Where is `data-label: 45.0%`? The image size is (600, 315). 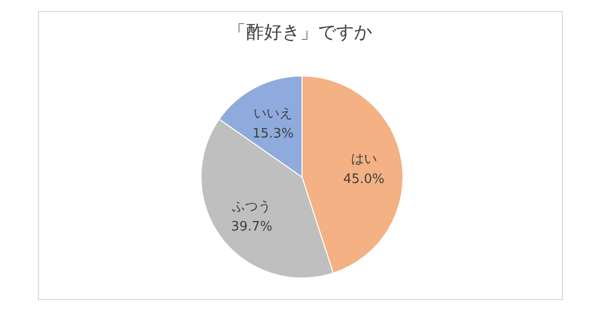 data-label: 45.0% is located at coordinates (364, 180).